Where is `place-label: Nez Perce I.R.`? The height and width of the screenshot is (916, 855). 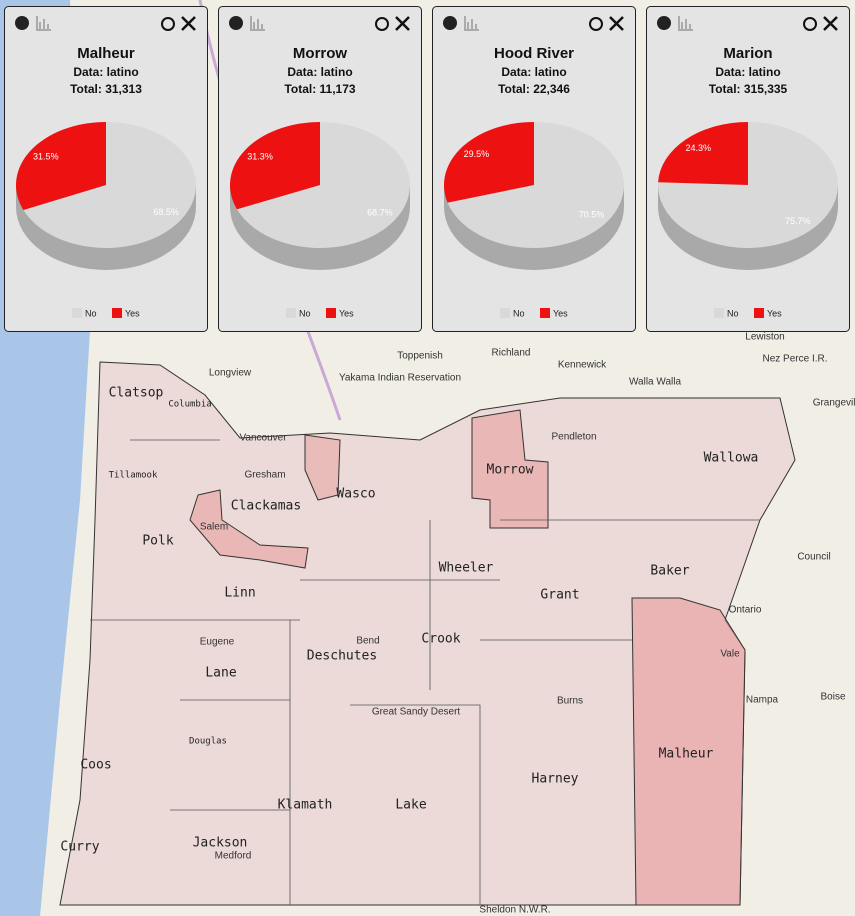 place-label: Nez Perce I.R. is located at coordinates (794, 359).